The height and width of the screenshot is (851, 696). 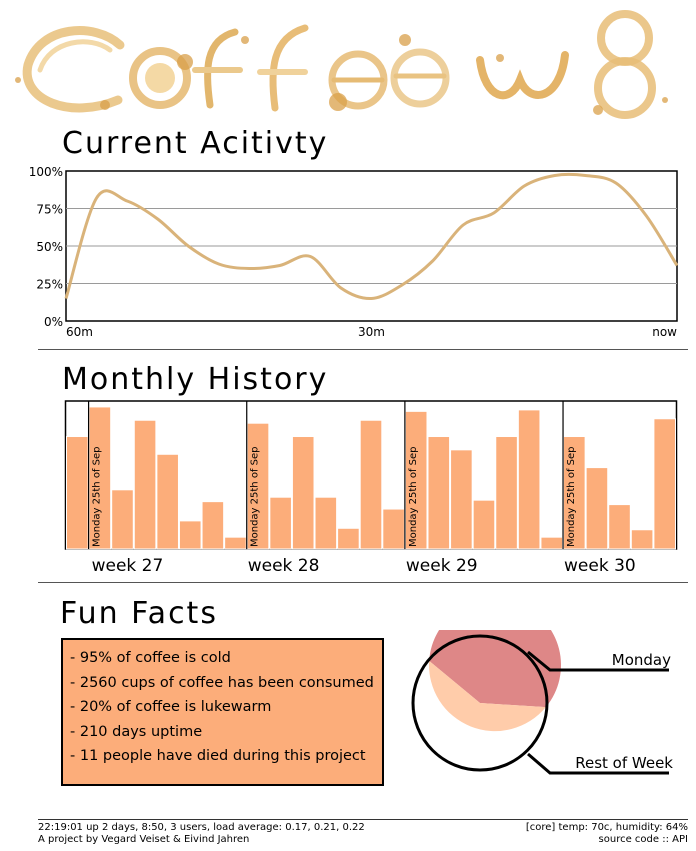 What do you see at coordinates (79, 332) in the screenshot?
I see `x-tick-label: 60m` at bounding box center [79, 332].